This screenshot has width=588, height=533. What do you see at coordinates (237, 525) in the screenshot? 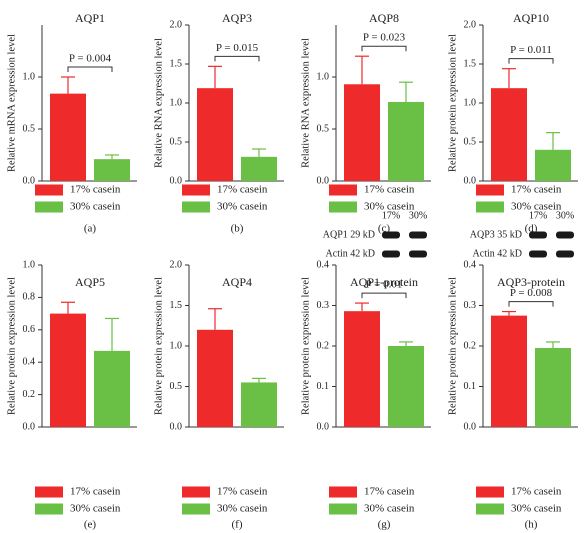
I see `panel-label: (f)` at bounding box center [237, 525].